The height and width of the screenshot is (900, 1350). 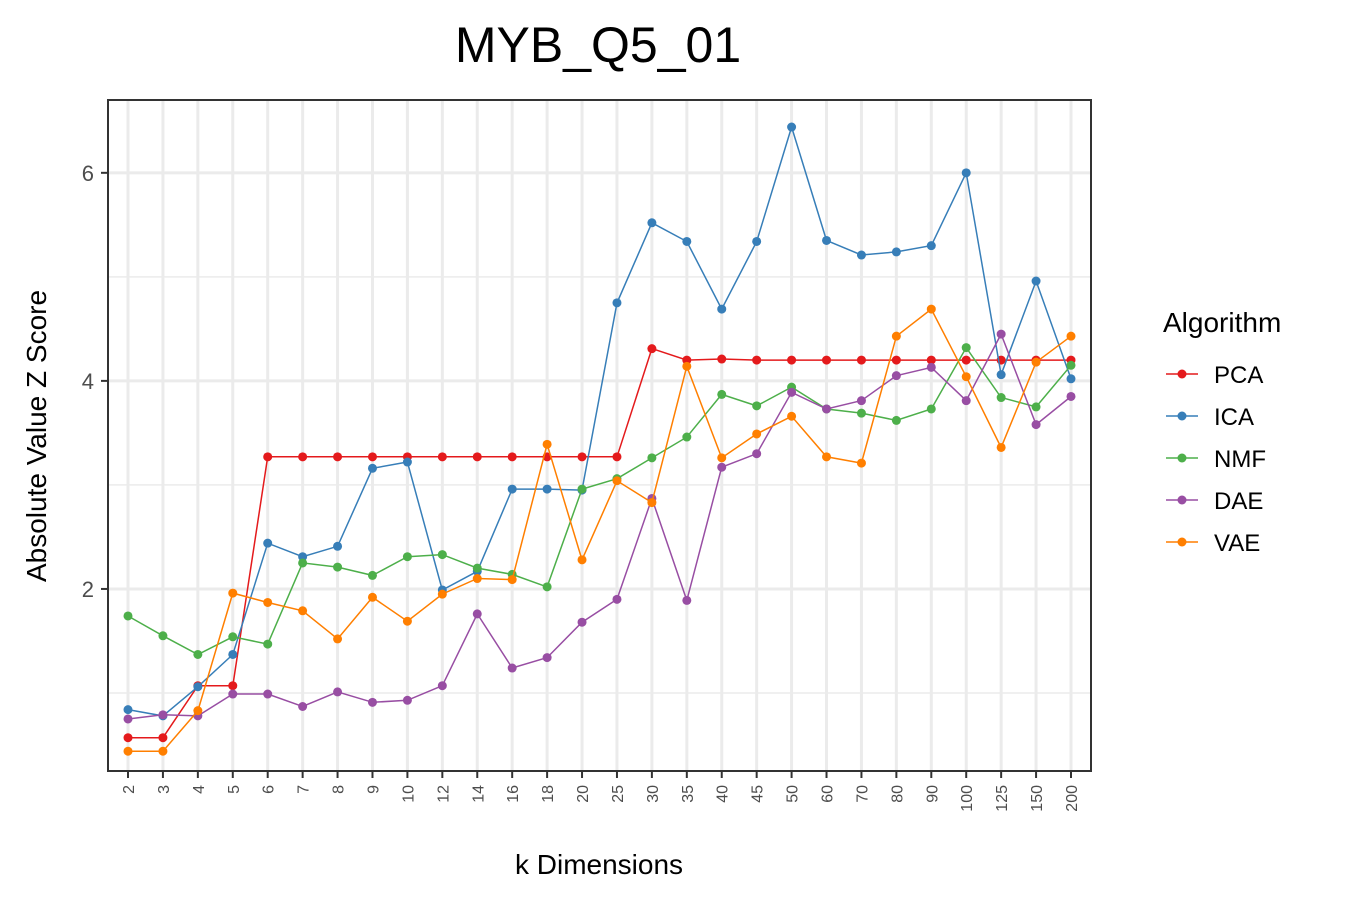 I want to click on x-tick-label: 12, so click(x=443, y=794).